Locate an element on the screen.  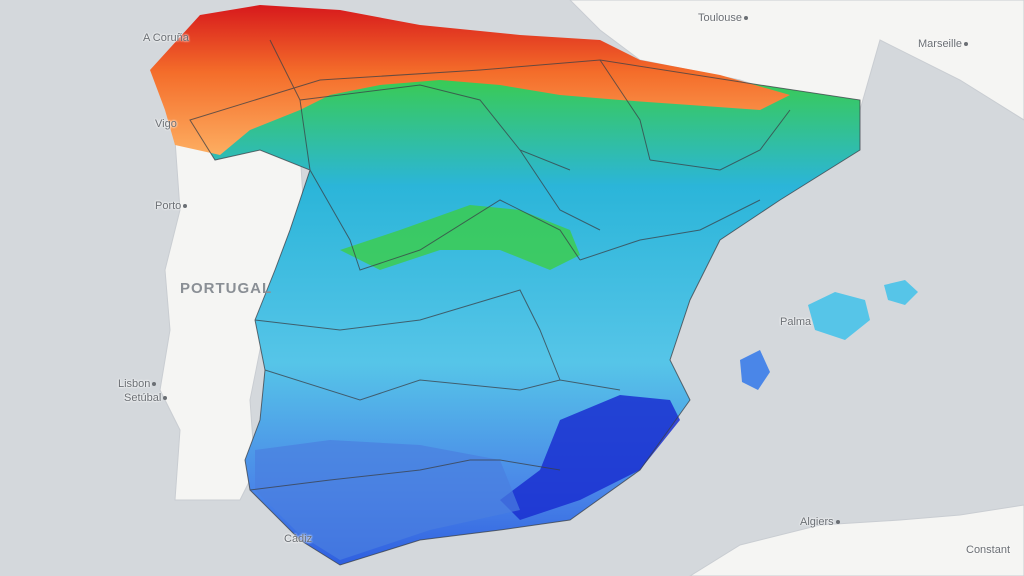
city-name: Marseille is located at coordinates (940, 44).